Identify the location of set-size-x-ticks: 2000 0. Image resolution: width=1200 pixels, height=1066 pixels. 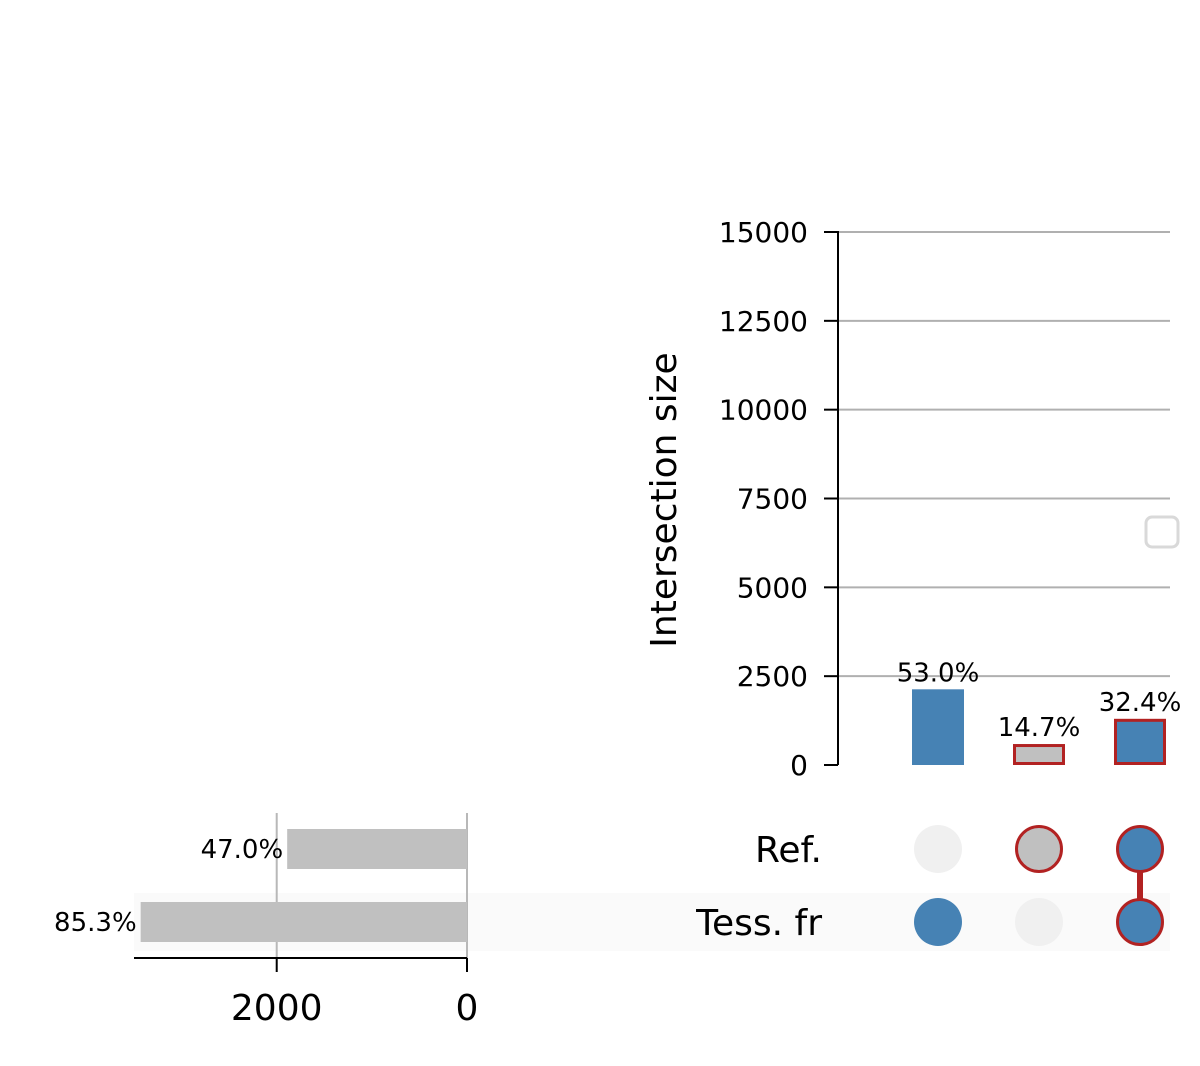
(355, 993).